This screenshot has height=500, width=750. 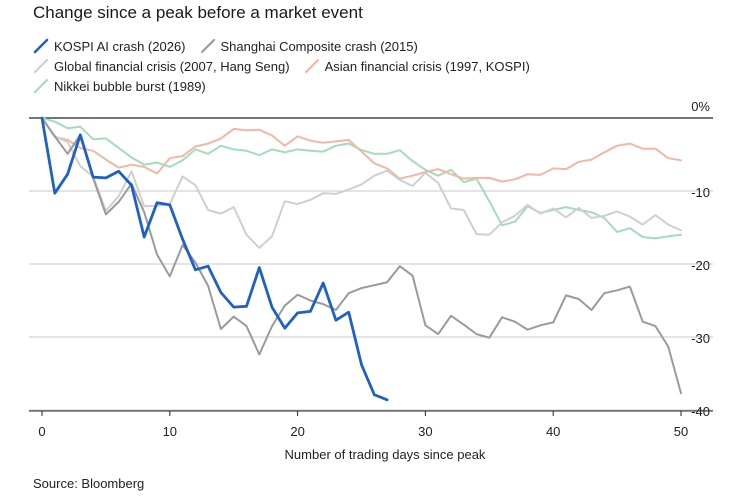 I want to click on x-tick-label: 10, so click(x=170, y=431).